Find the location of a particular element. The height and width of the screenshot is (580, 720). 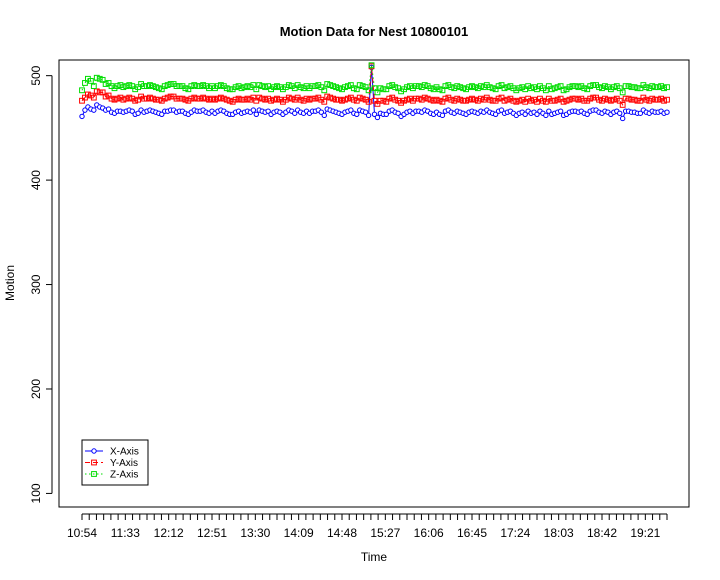

legend-label: Y-Axis is located at coordinates (124, 463).